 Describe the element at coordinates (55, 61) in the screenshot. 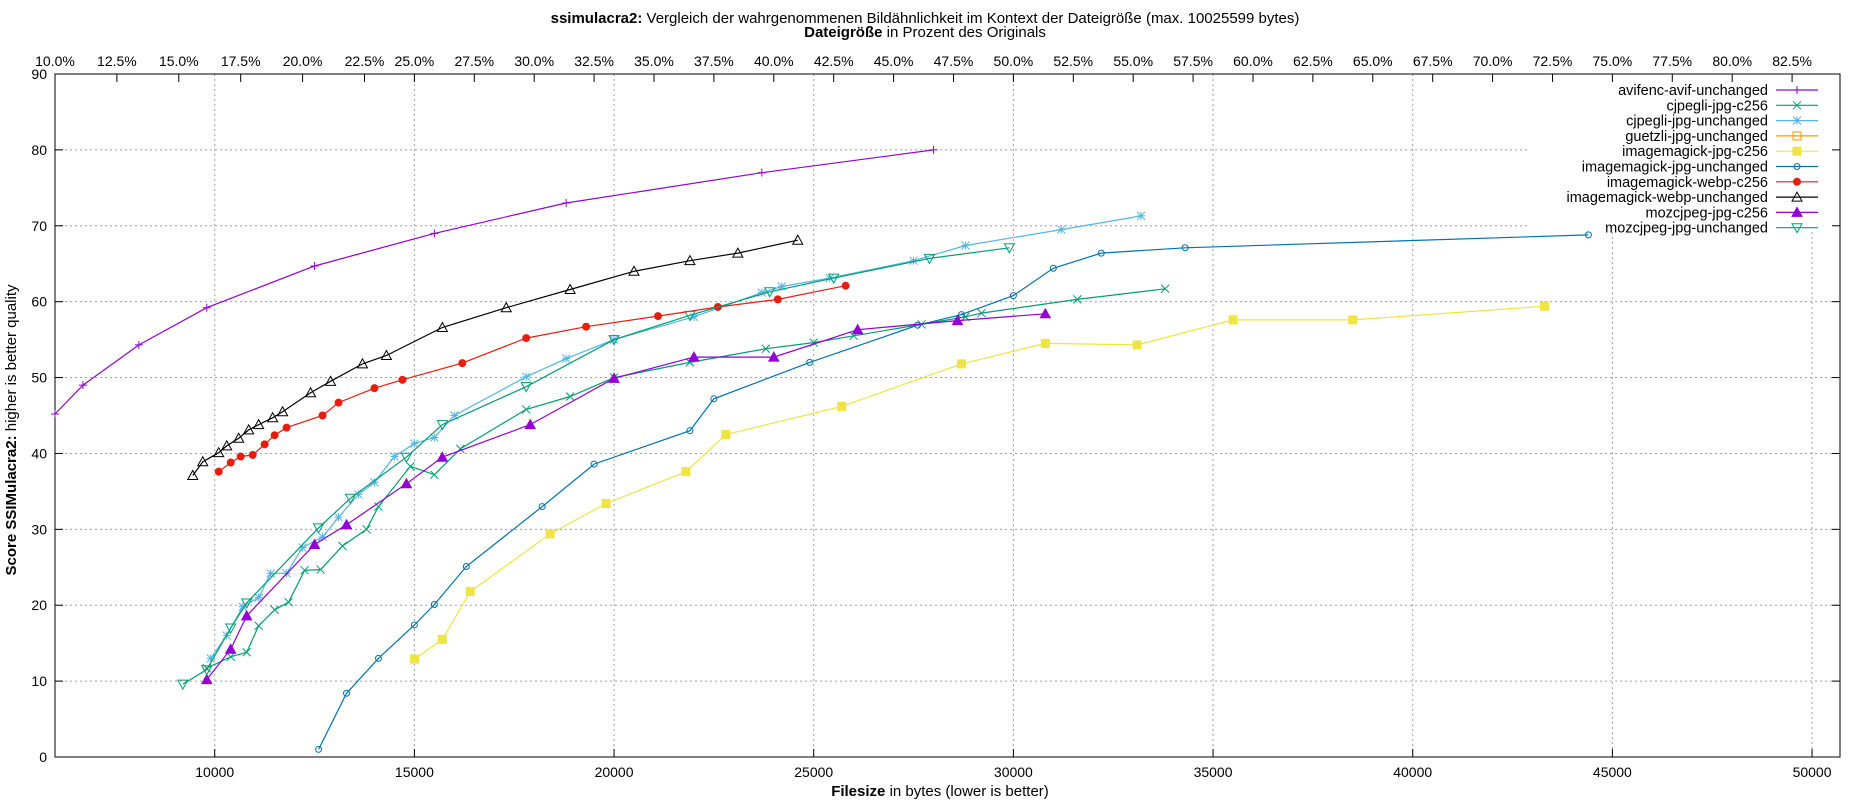

I see `x2-tick-label: 10.0%` at that location.